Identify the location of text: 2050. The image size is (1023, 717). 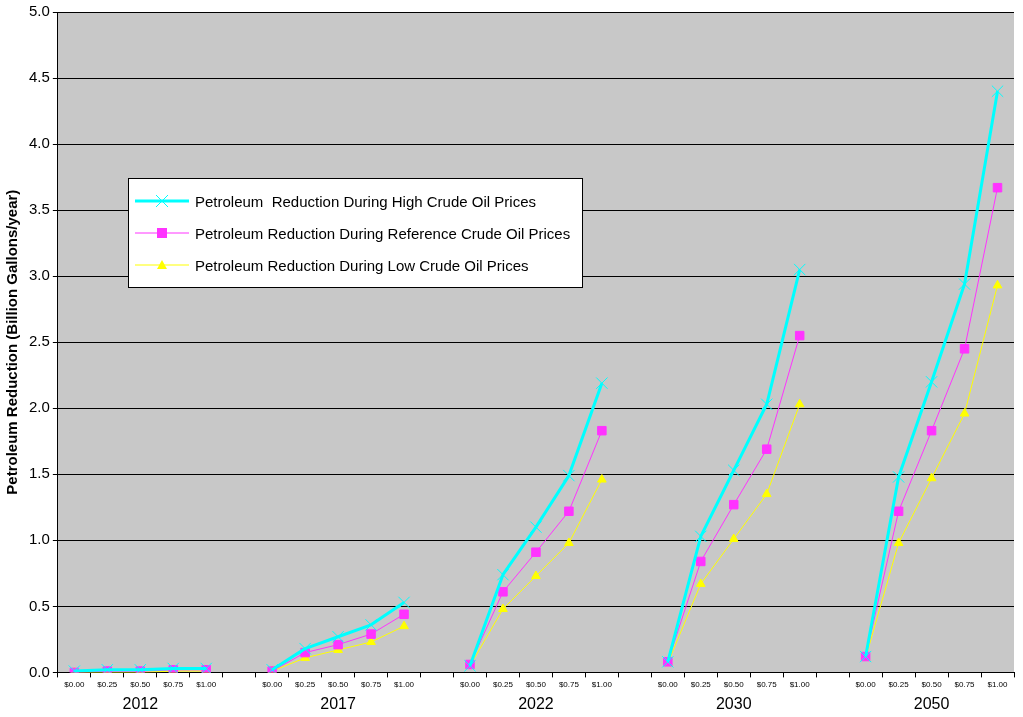
(931, 704).